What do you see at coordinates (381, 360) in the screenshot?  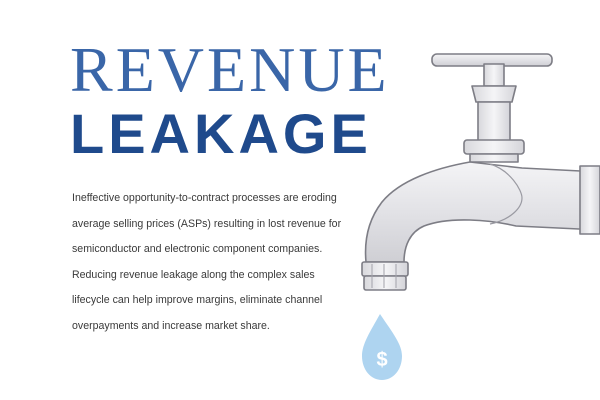 I see `dollar-symbol: $` at bounding box center [381, 360].